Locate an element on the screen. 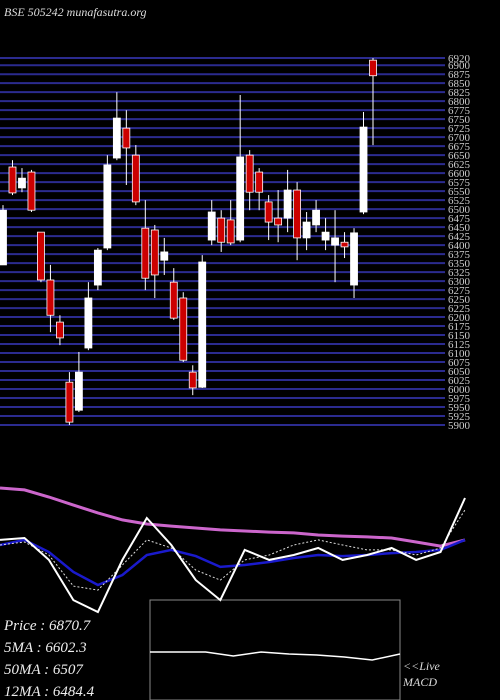 The height and width of the screenshot is (700, 500). y-tick-label: 5950 is located at coordinates (459, 408).